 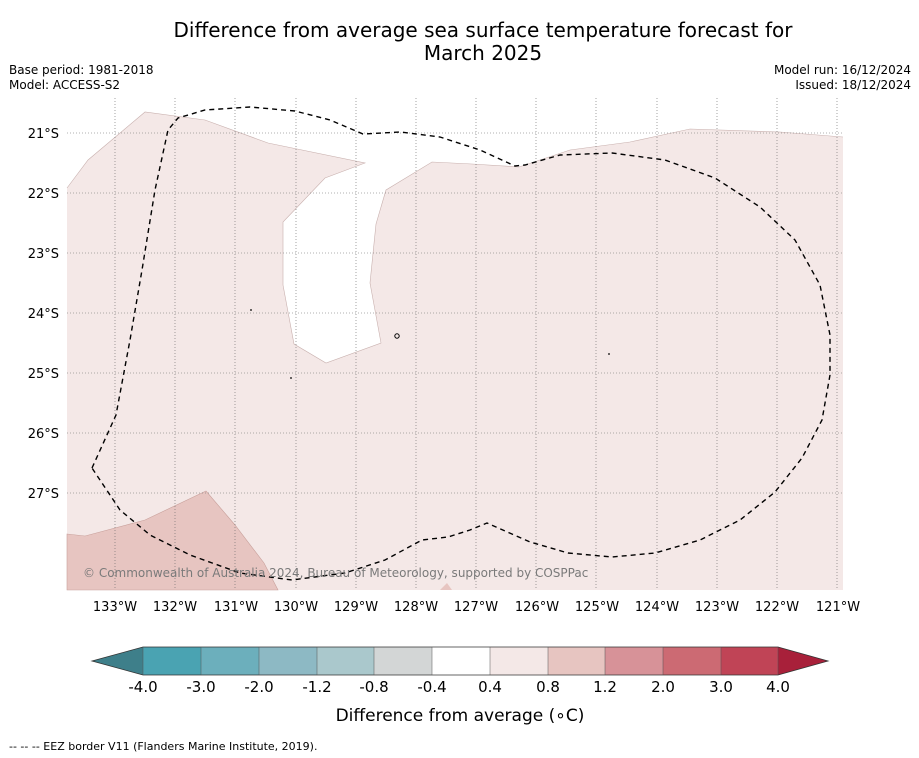 What do you see at coordinates (842, 70) in the screenshot?
I see `model-run: Model run: 16/12/2024` at bounding box center [842, 70].